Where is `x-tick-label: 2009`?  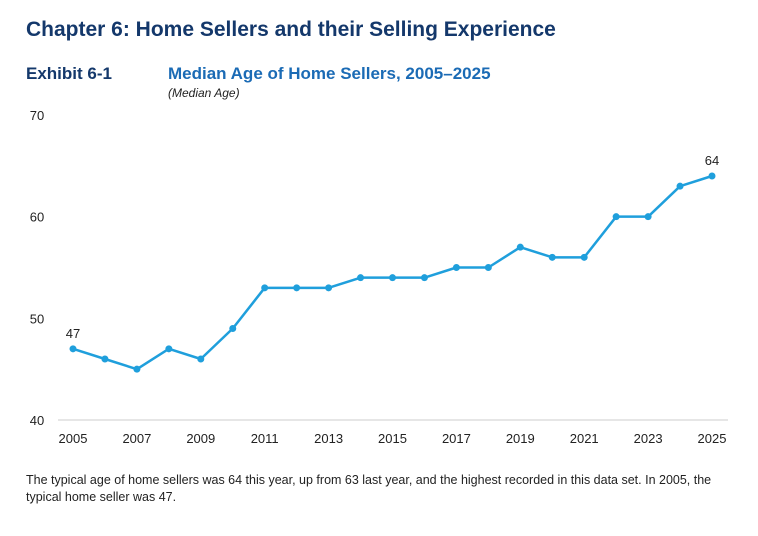
x-tick-label: 2009 is located at coordinates (200, 438).